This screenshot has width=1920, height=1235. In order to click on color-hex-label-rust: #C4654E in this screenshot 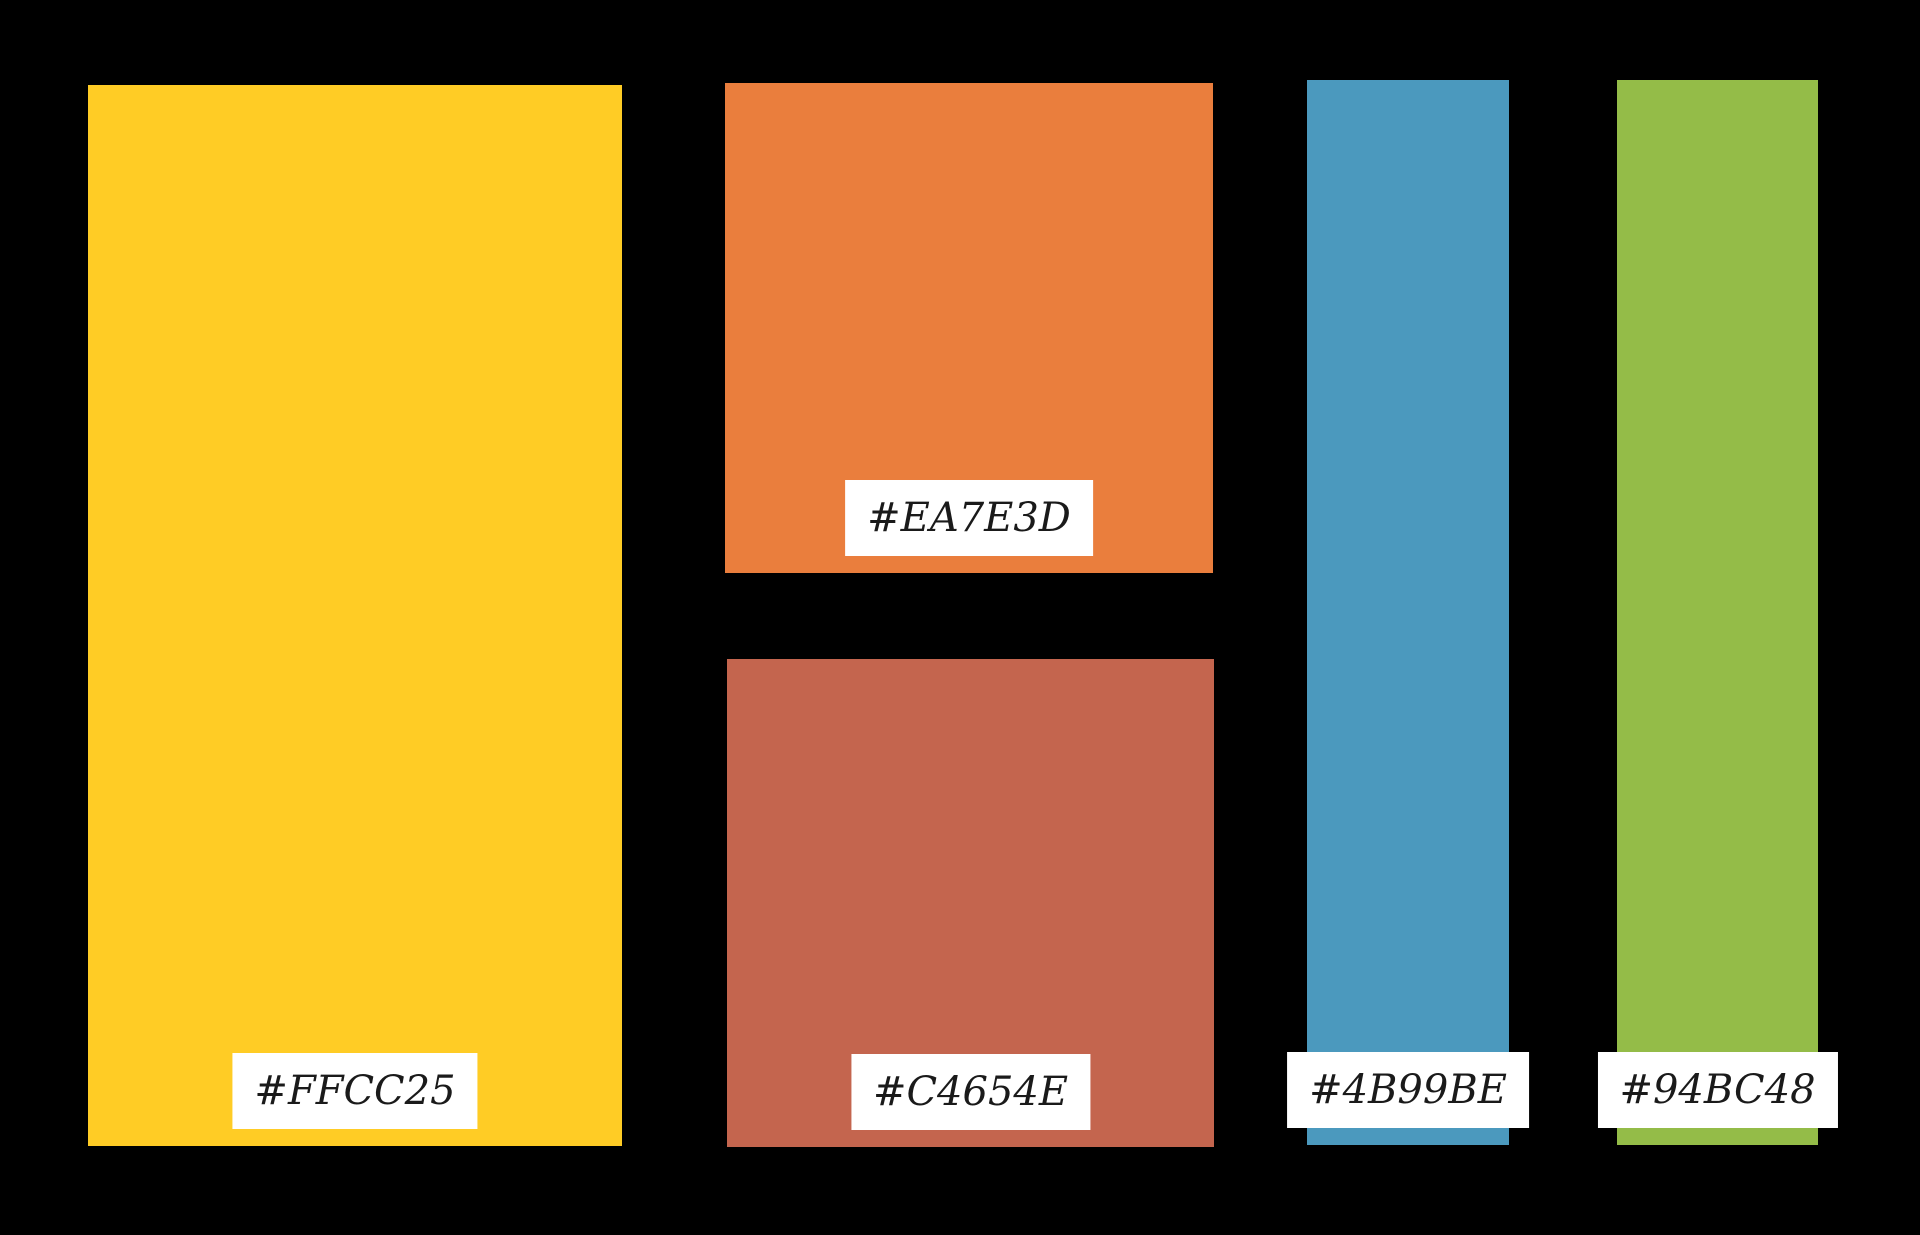, I will do `click(970, 1092)`.